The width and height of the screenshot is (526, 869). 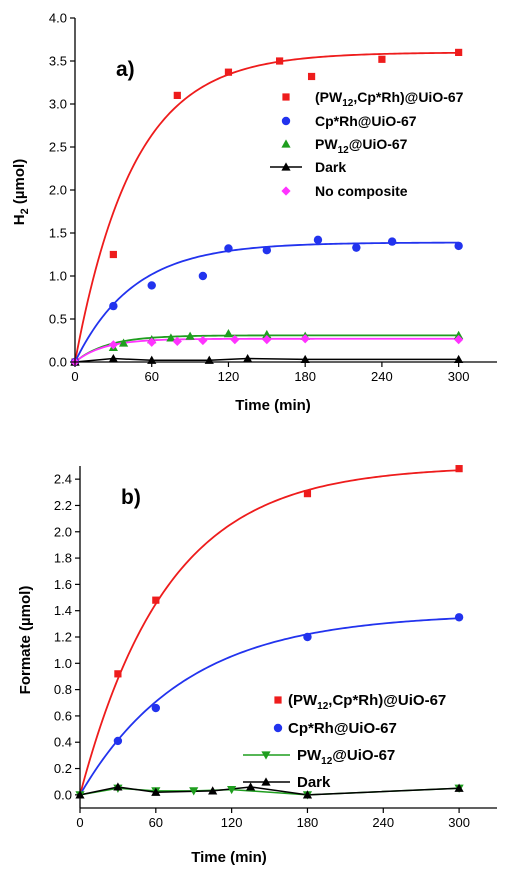 I want to click on y-tick-label: 1.5, so click(x=58, y=233).